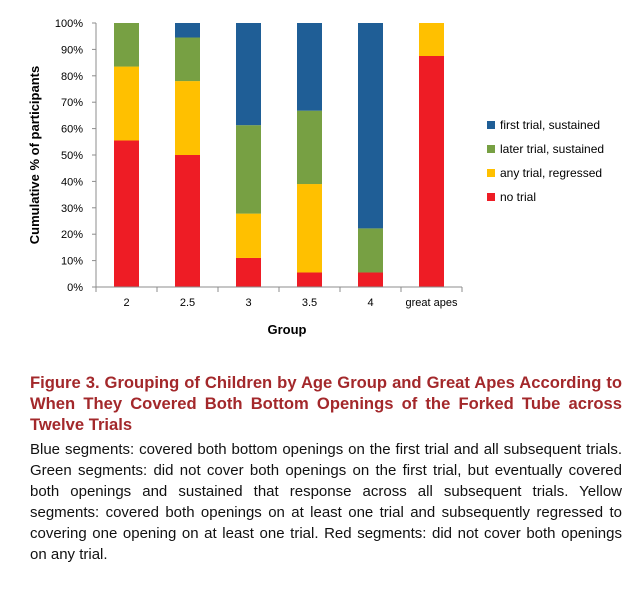 The image size is (640, 591). Describe the element at coordinates (72, 182) in the screenshot. I see `y-tick-label: 40%` at that location.